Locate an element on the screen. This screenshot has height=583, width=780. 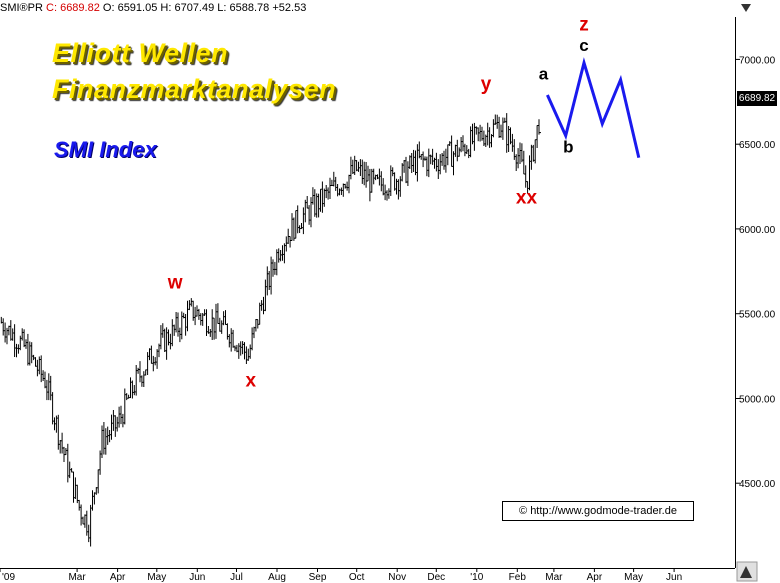
x-tick-label: Feb is located at coordinates (518, 577).